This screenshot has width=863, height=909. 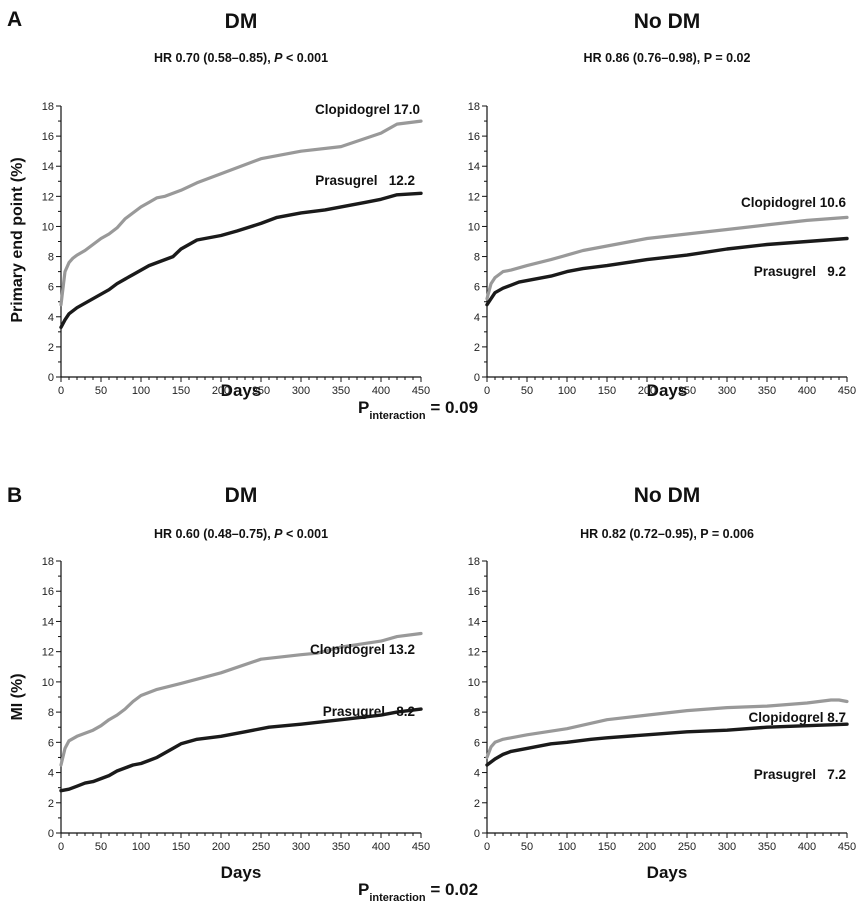 What do you see at coordinates (418, 410) in the screenshot?
I see `p-interaction-a: Pinteraction = 0.09` at bounding box center [418, 410].